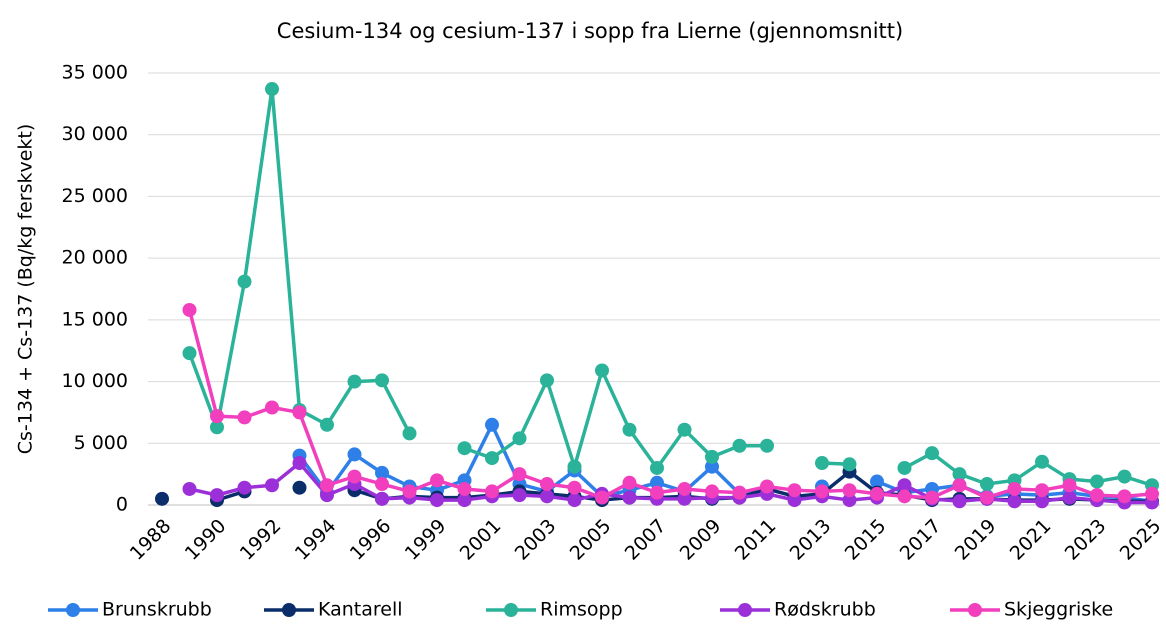 This screenshot has width=1166, height=634. I want to click on x-tick-label: 1994, so click(316, 540).